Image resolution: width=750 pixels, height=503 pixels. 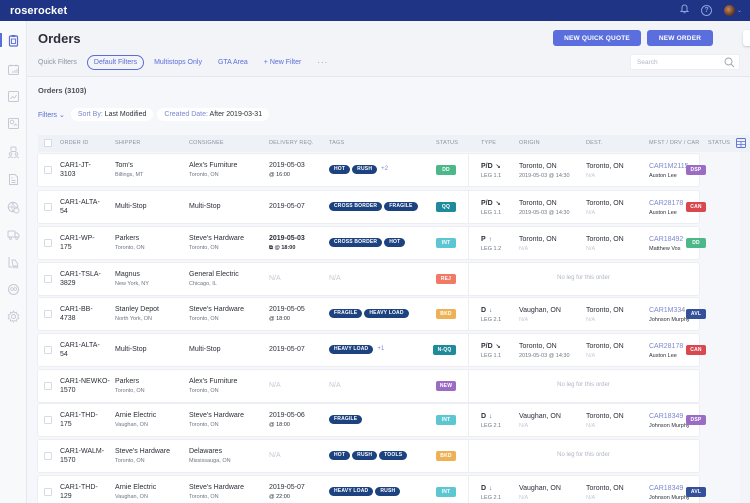 I want to click on order-id: CAR1-THD- 129, so click(x=79, y=492).